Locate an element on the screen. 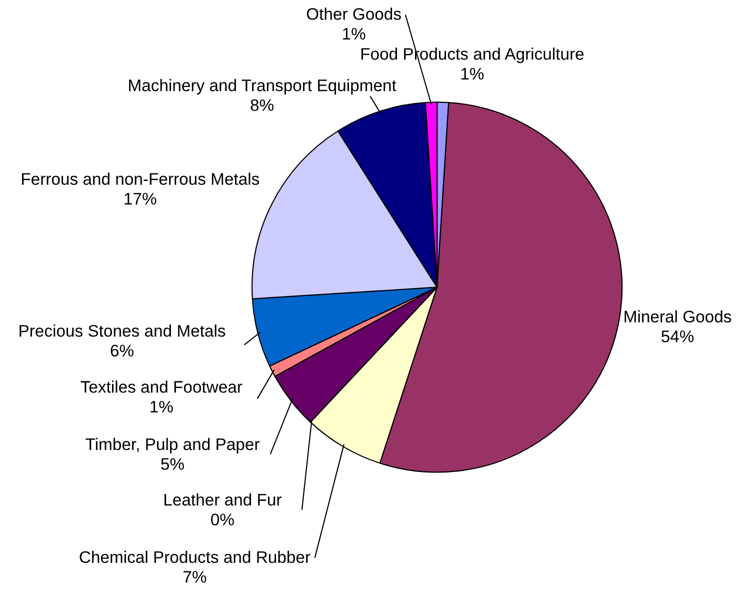  data-label: 8% is located at coordinates (262, 105).